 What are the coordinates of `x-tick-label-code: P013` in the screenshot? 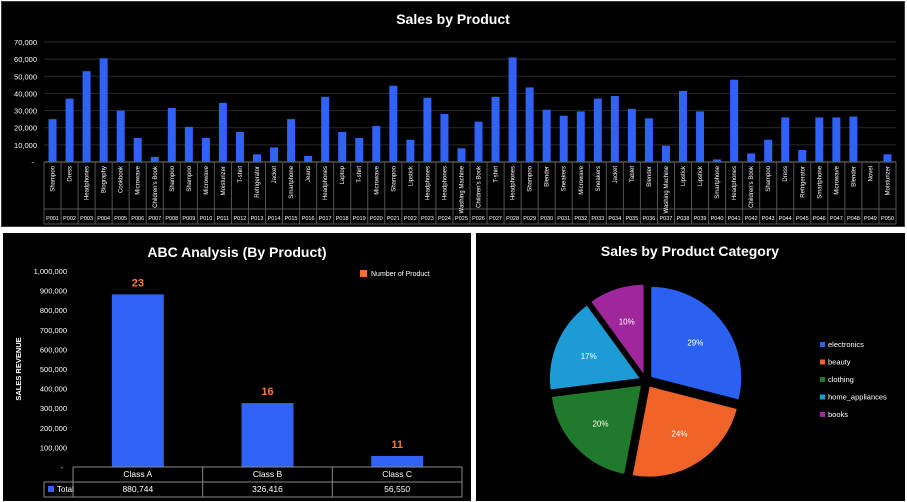 It's located at (257, 219).